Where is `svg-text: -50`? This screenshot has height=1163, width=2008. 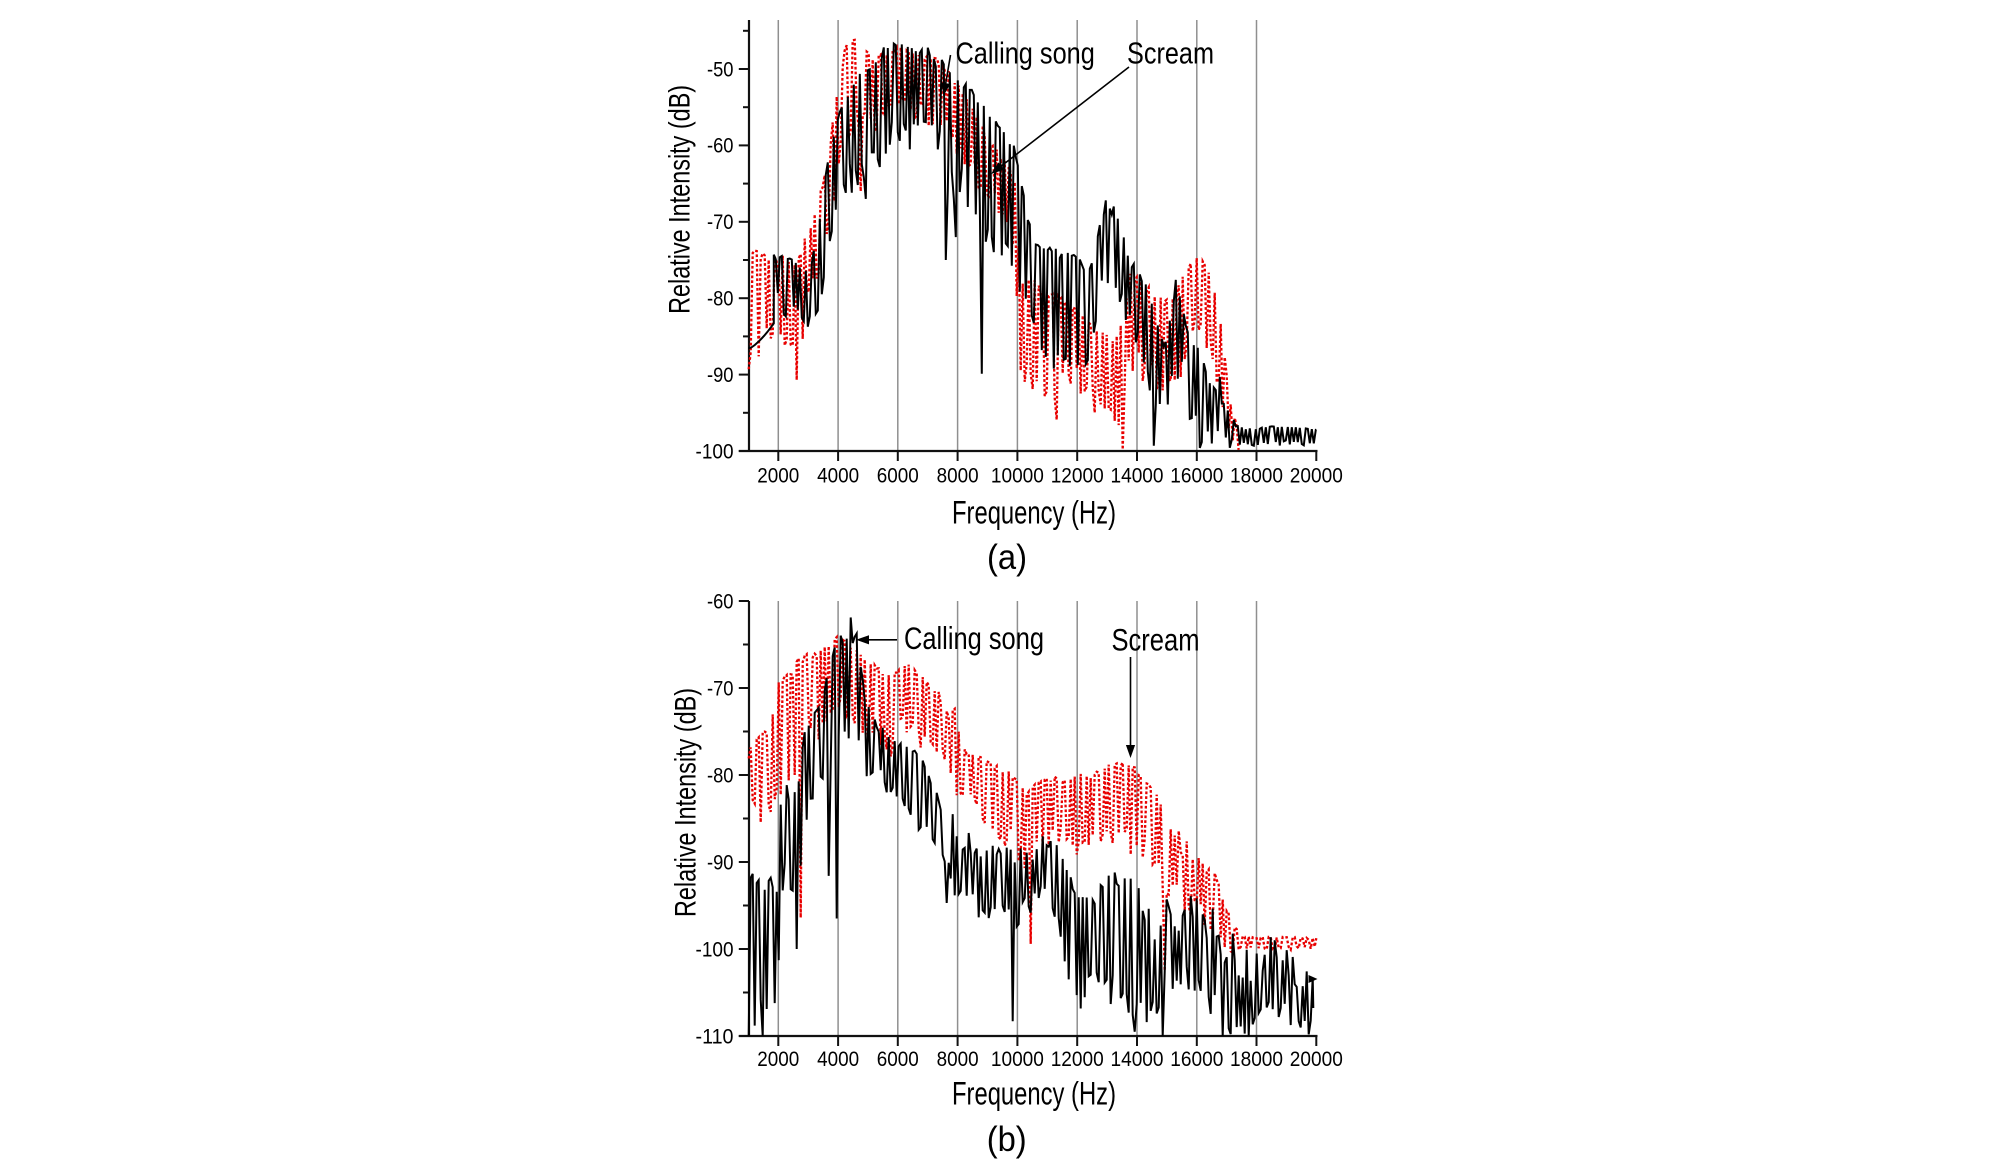
svg-text: -50 is located at coordinates (720, 69).